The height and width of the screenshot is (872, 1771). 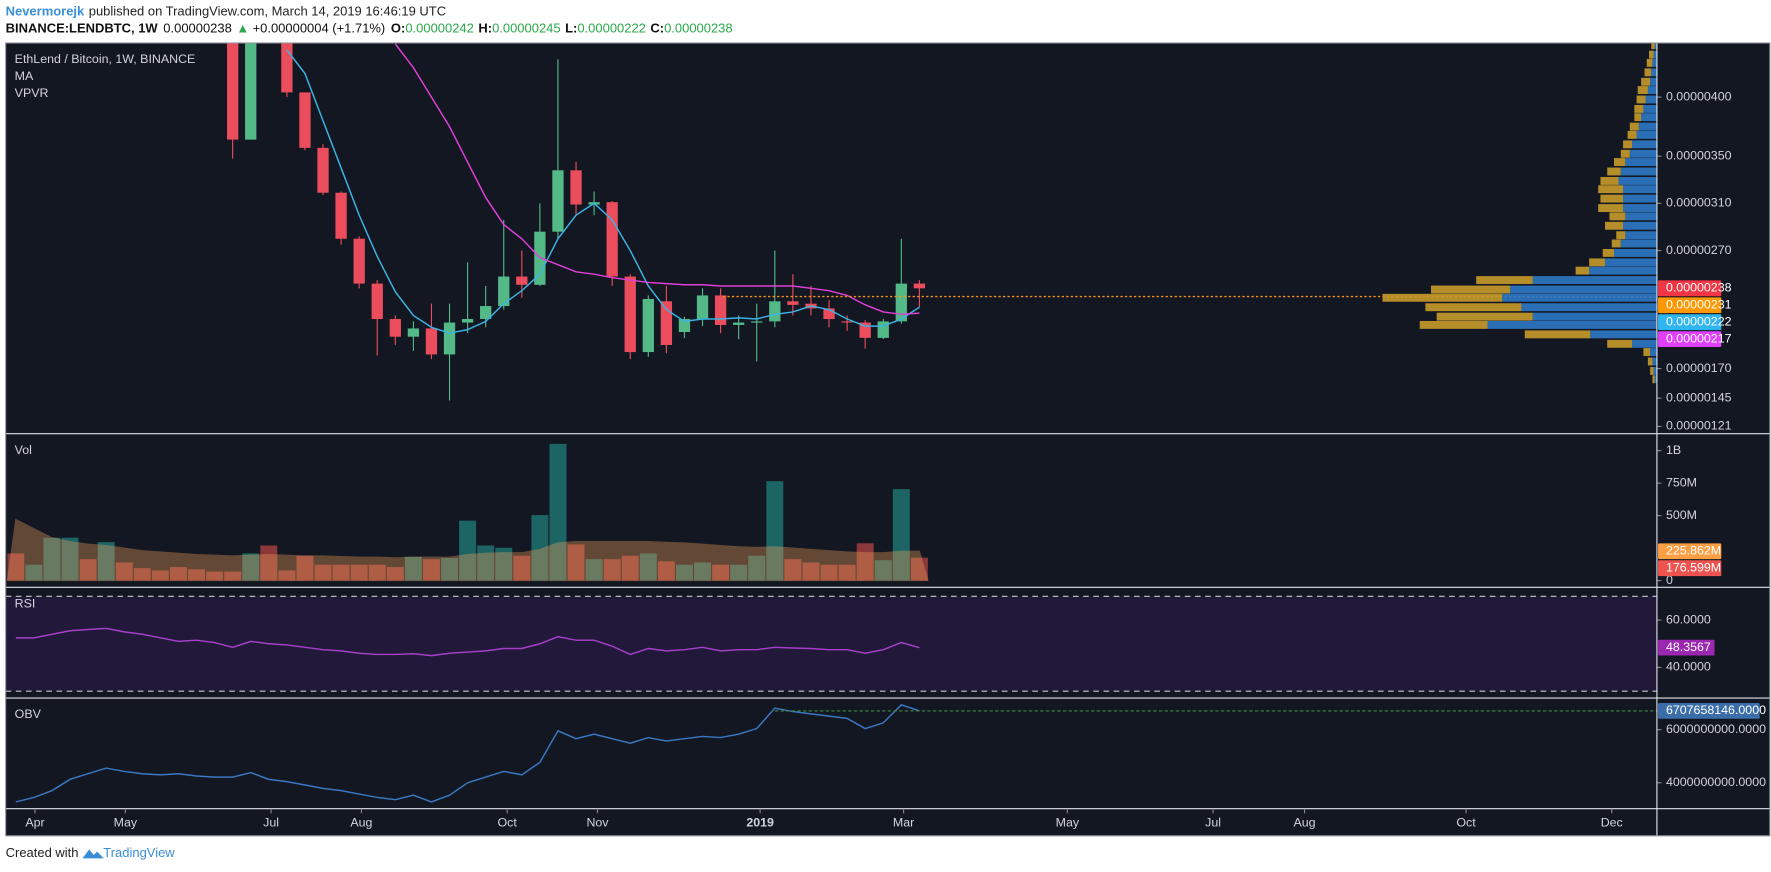 What do you see at coordinates (1693, 567) in the screenshot?
I see `price-label: 176.599M` at bounding box center [1693, 567].